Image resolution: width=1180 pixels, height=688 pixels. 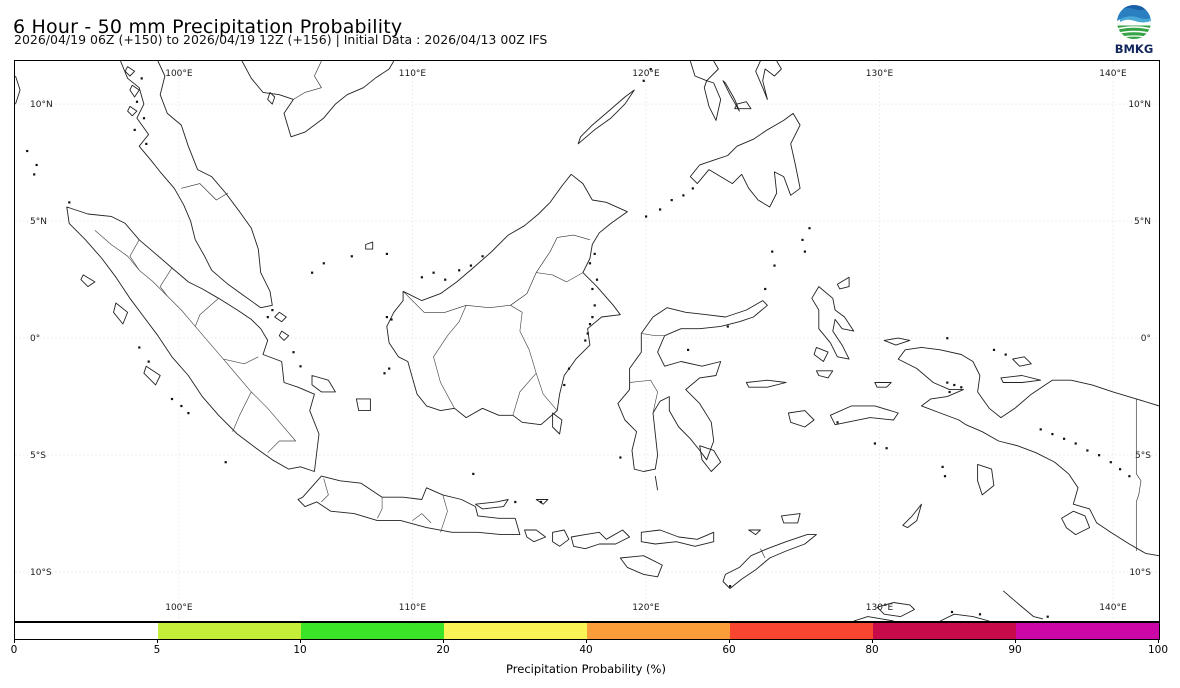 What do you see at coordinates (307, 80) in the screenshot?
I see `border-cambodia-vietnam-border` at bounding box center [307, 80].